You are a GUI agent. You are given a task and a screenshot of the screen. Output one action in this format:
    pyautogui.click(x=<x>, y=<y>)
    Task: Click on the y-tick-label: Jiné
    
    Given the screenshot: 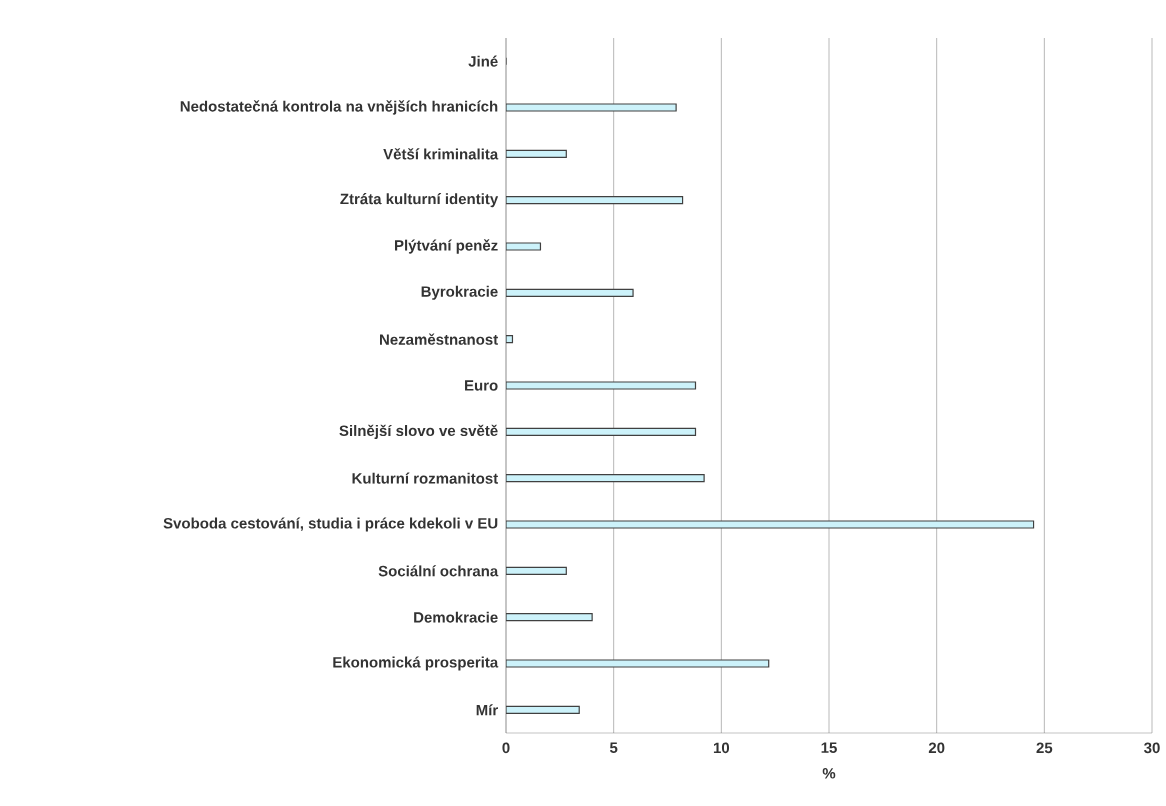 What is the action you would take?
    pyautogui.click(x=483, y=61)
    